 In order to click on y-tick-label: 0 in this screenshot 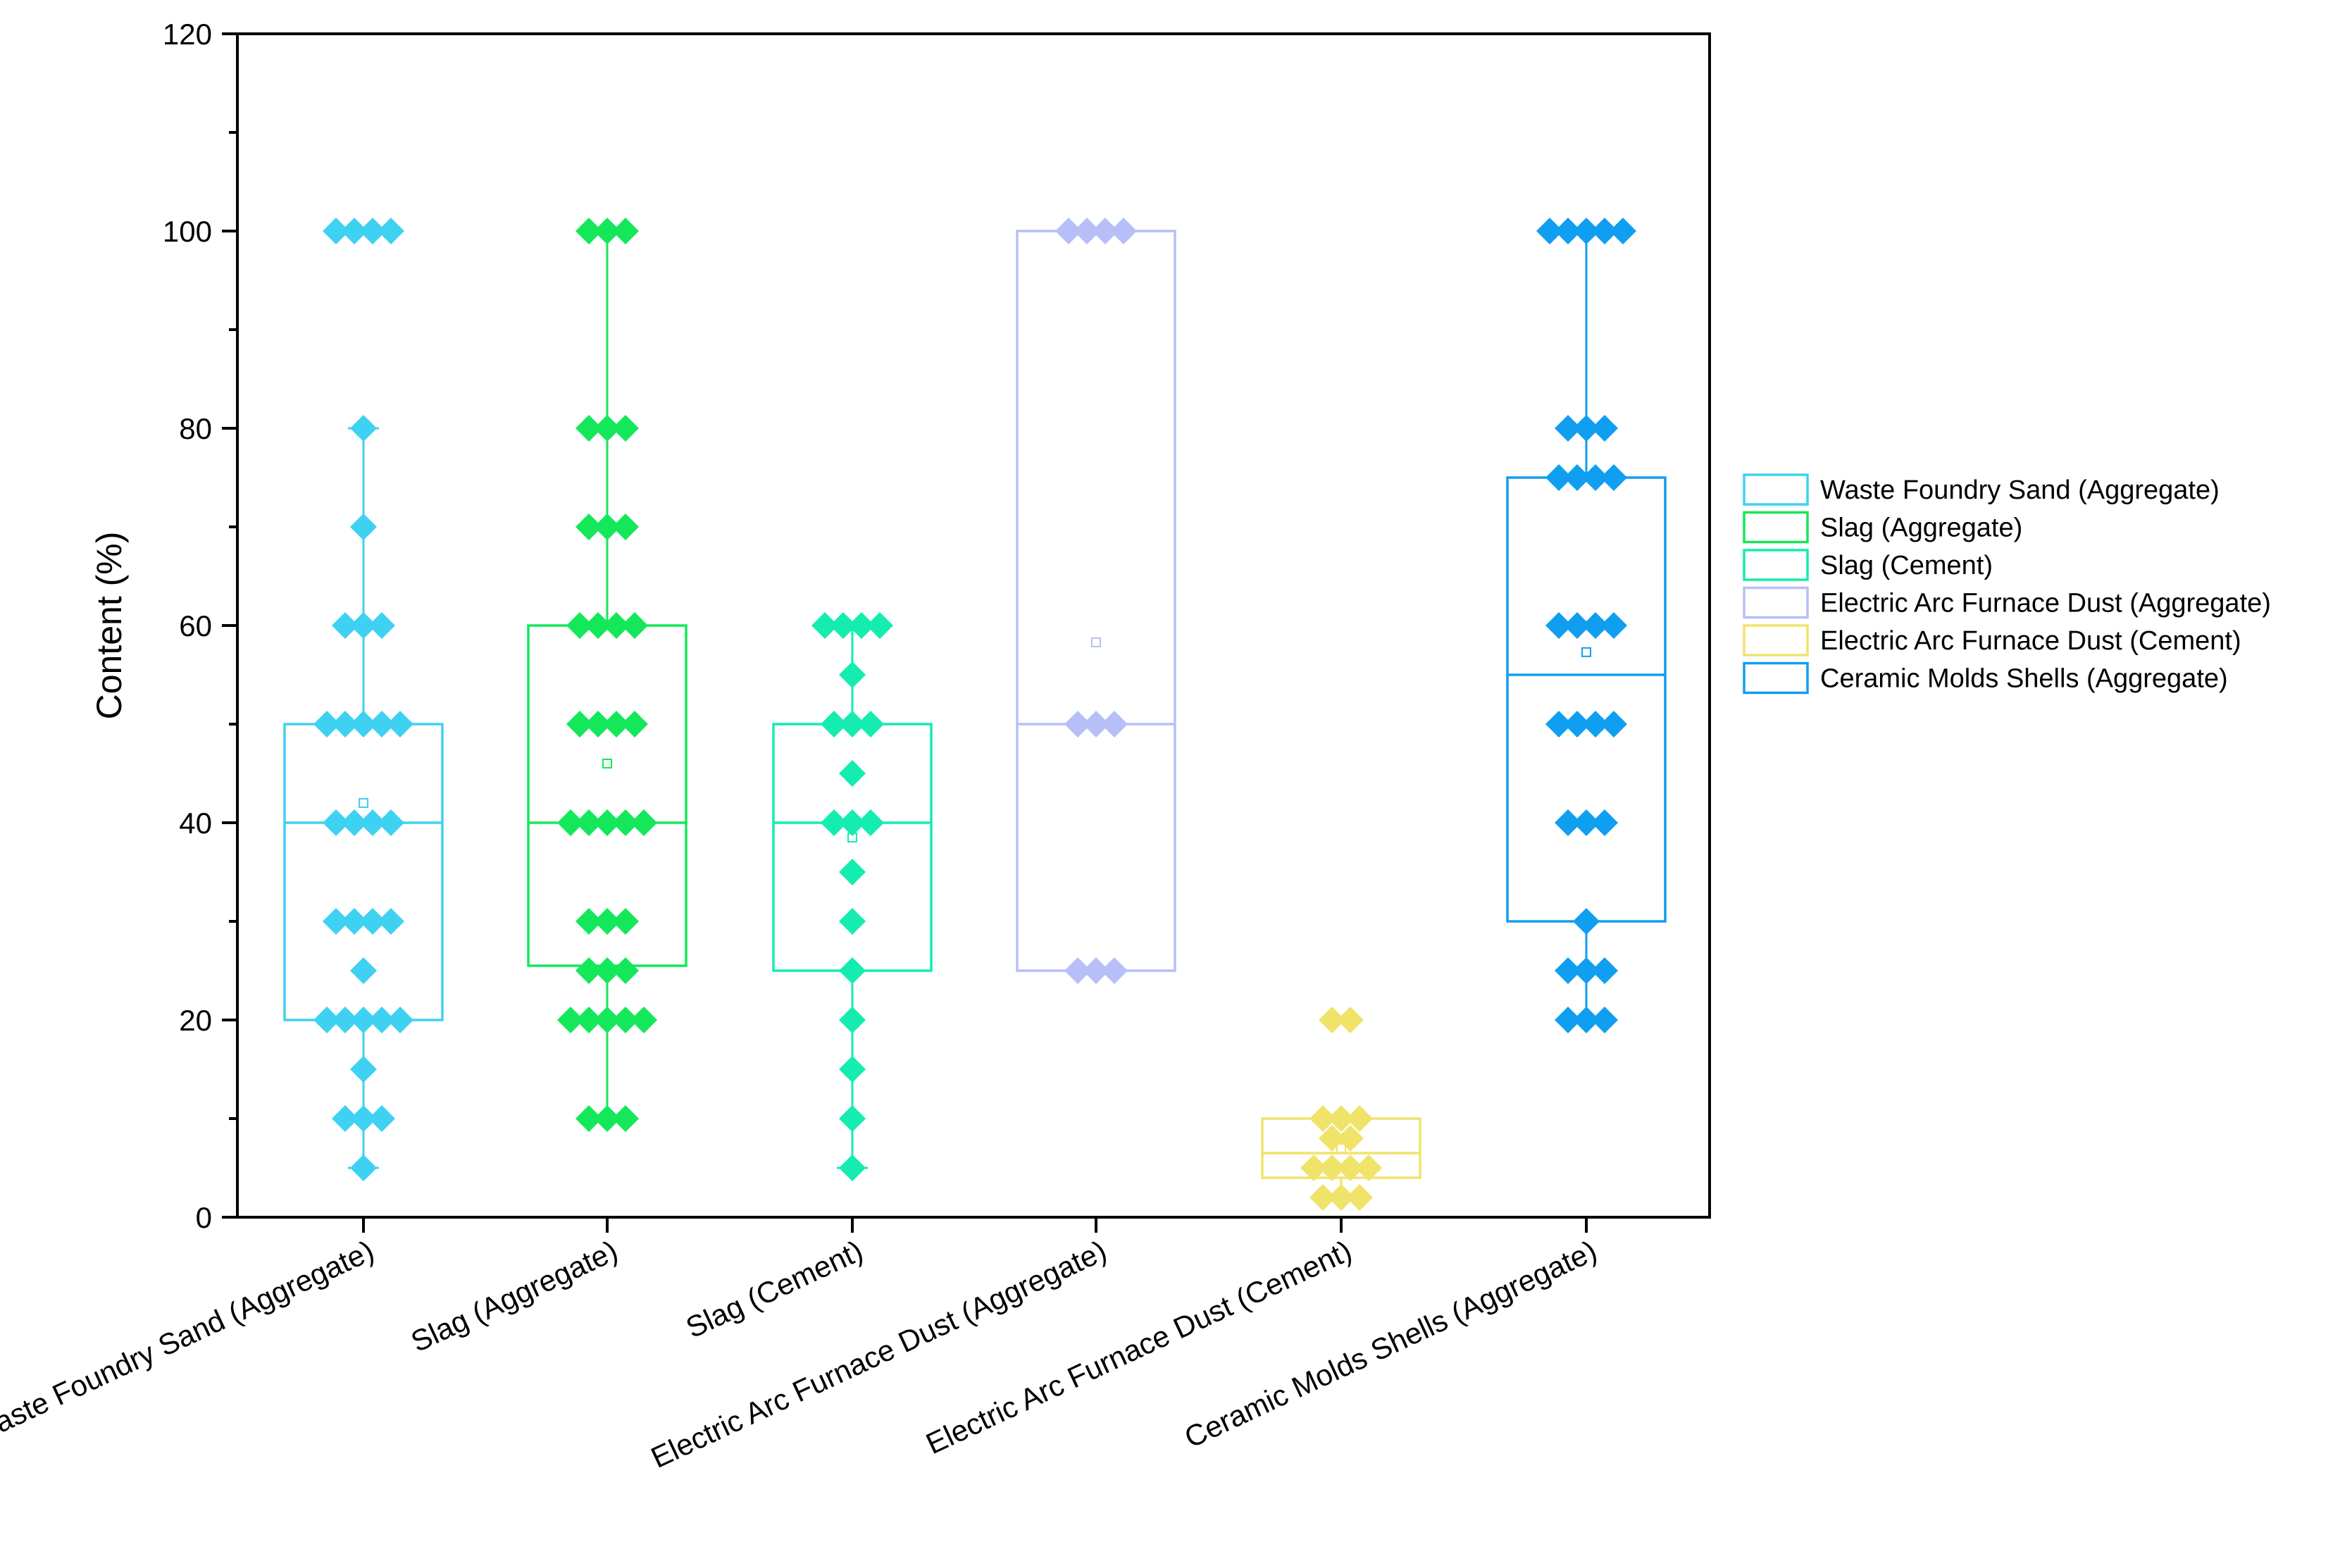, I will do `click(204, 1217)`.